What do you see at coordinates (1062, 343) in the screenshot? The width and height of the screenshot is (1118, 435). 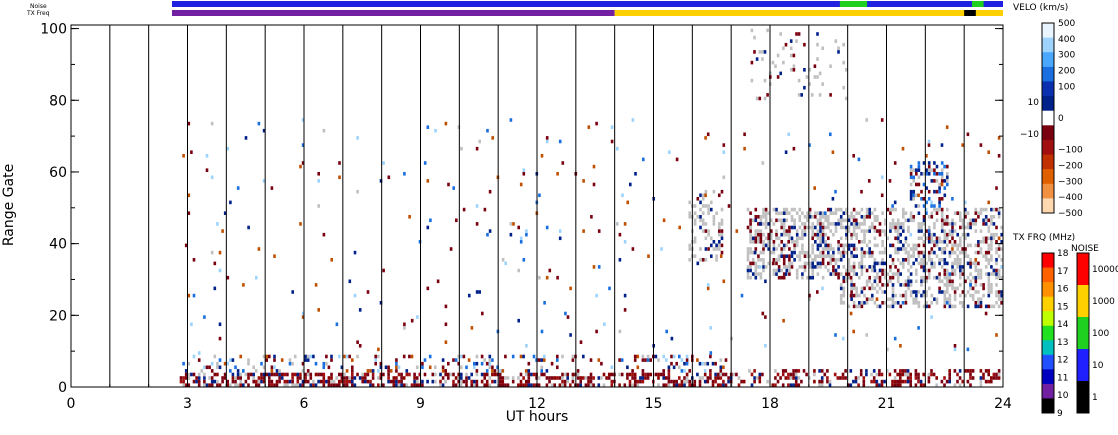 I see `txfreq-colorbar-label: 13` at bounding box center [1062, 343].